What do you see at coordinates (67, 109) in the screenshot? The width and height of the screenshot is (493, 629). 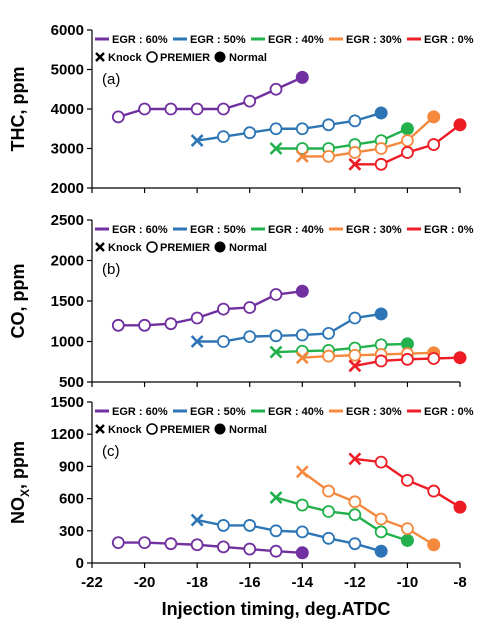 I see `y-tick-label: 4000` at bounding box center [67, 109].